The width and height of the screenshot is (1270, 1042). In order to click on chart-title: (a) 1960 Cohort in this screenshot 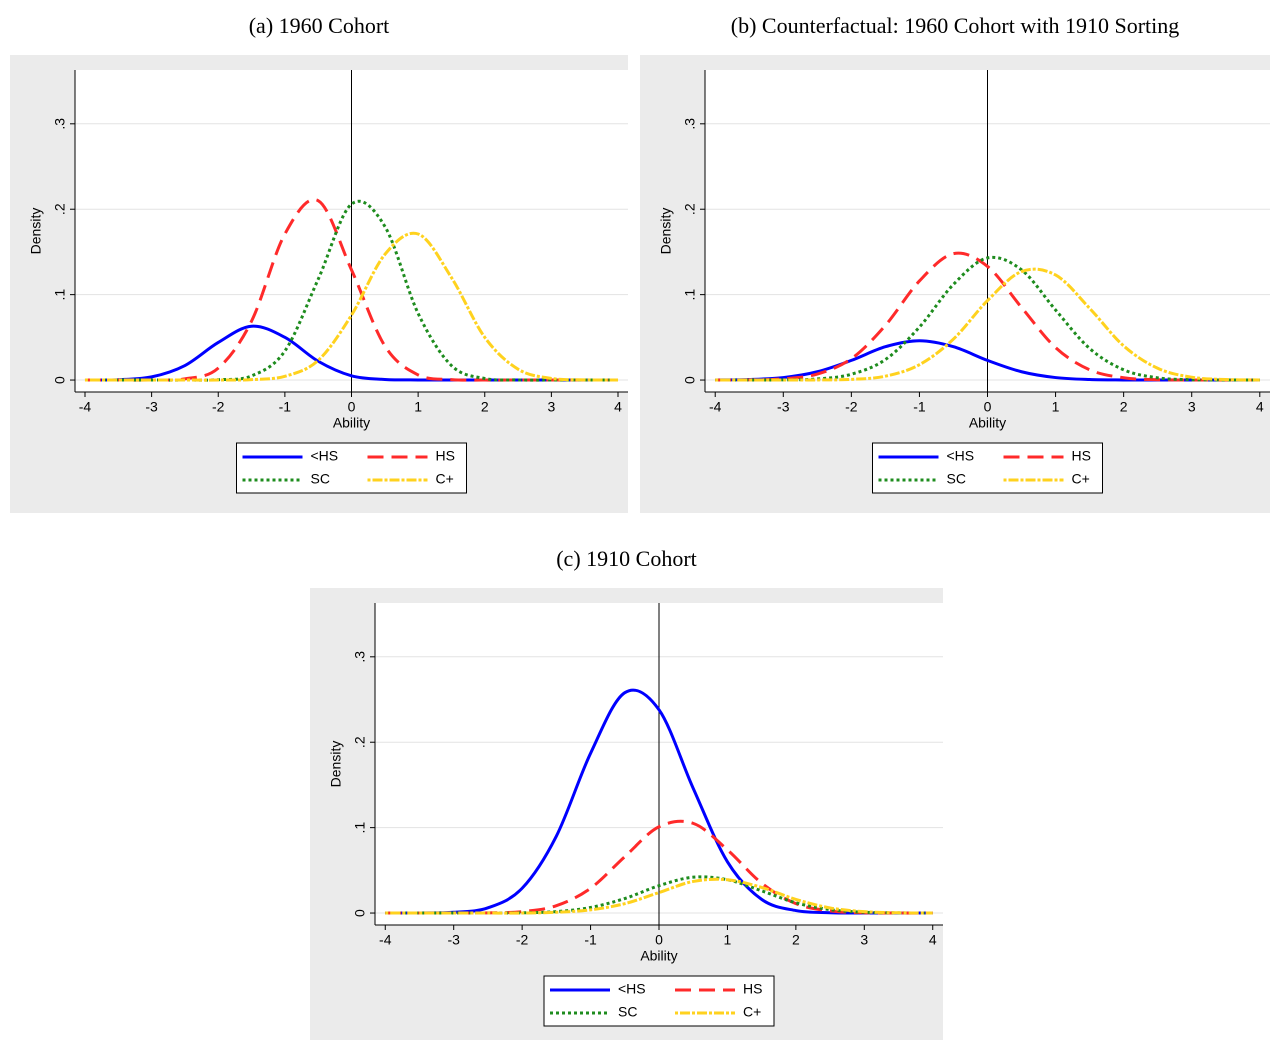, I will do `click(319, 25)`.